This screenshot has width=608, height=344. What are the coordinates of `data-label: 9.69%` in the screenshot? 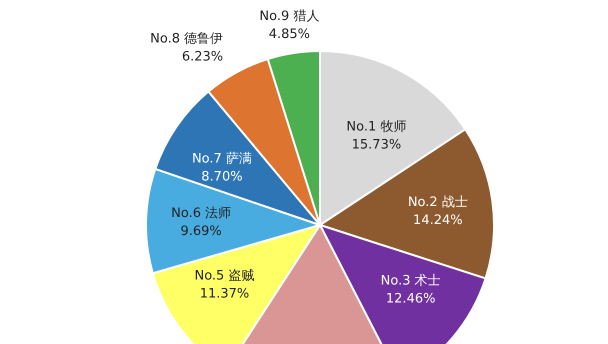 It's located at (201, 231).